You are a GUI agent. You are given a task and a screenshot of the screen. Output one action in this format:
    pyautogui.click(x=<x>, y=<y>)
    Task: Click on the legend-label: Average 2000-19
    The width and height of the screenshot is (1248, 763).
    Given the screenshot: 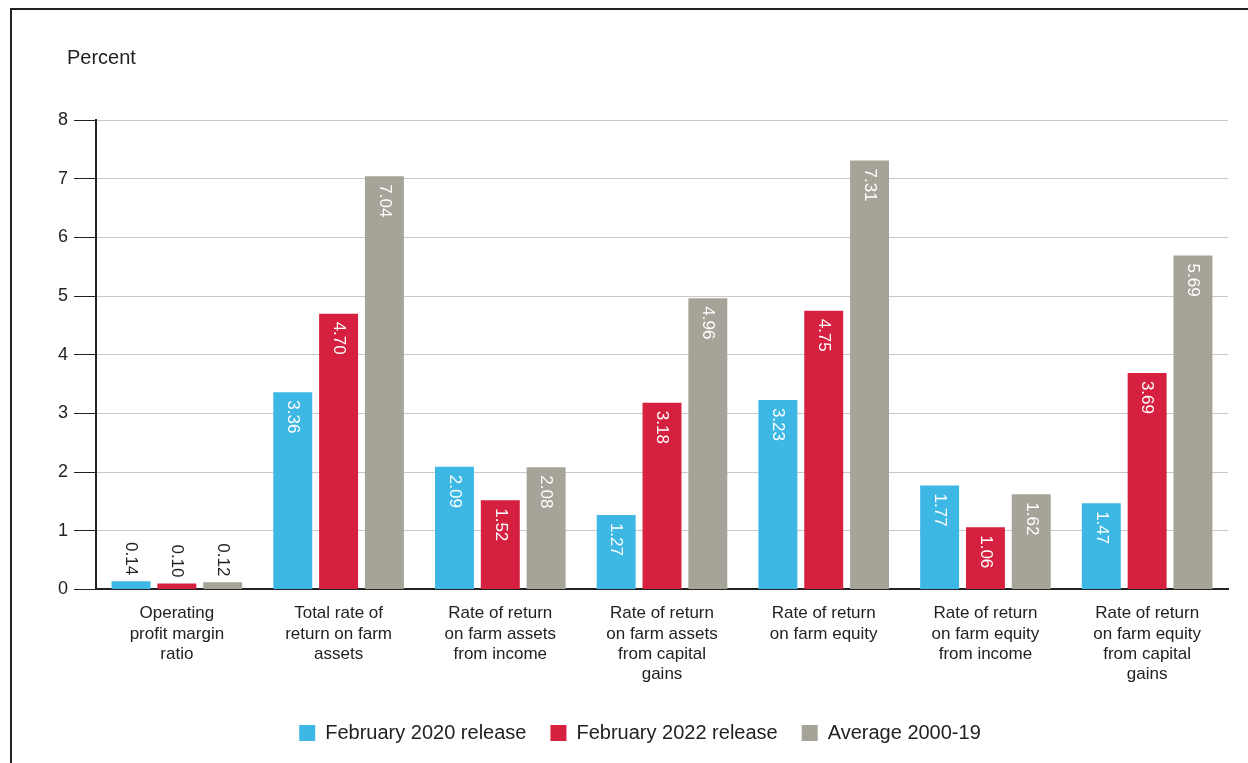 What is the action you would take?
    pyautogui.click(x=904, y=731)
    